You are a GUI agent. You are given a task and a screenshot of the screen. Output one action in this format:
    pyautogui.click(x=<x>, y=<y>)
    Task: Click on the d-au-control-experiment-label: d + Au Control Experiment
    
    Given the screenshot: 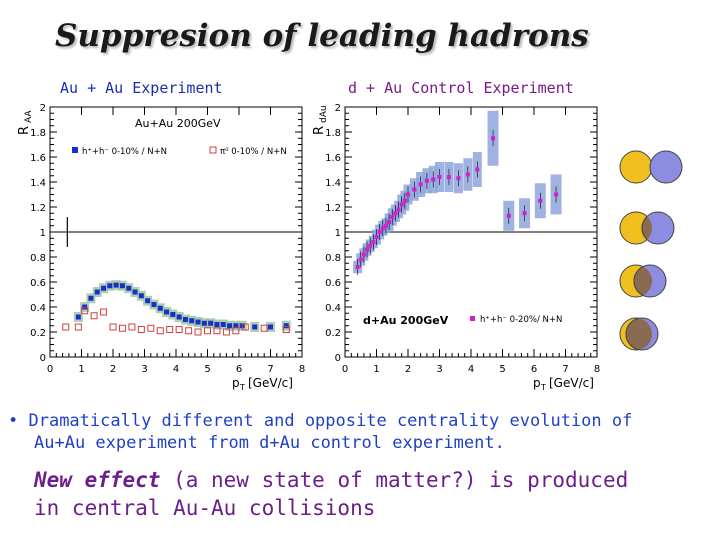 What is the action you would take?
    pyautogui.click(x=461, y=88)
    